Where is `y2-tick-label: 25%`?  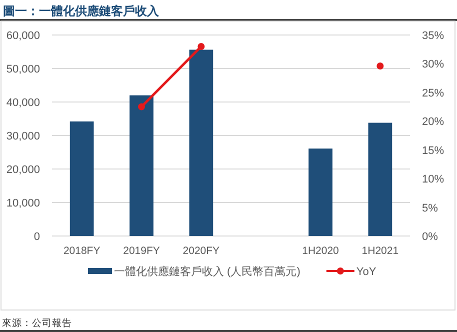
y2-tick-label: 25% is located at coordinates (433, 93).